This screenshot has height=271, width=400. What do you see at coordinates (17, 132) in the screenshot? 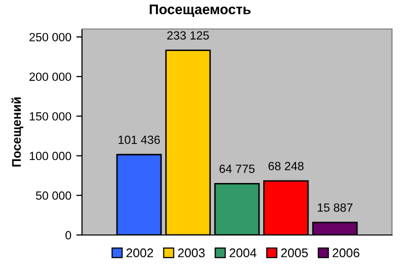
I see `y-axis-title: Посещений` at bounding box center [17, 132].